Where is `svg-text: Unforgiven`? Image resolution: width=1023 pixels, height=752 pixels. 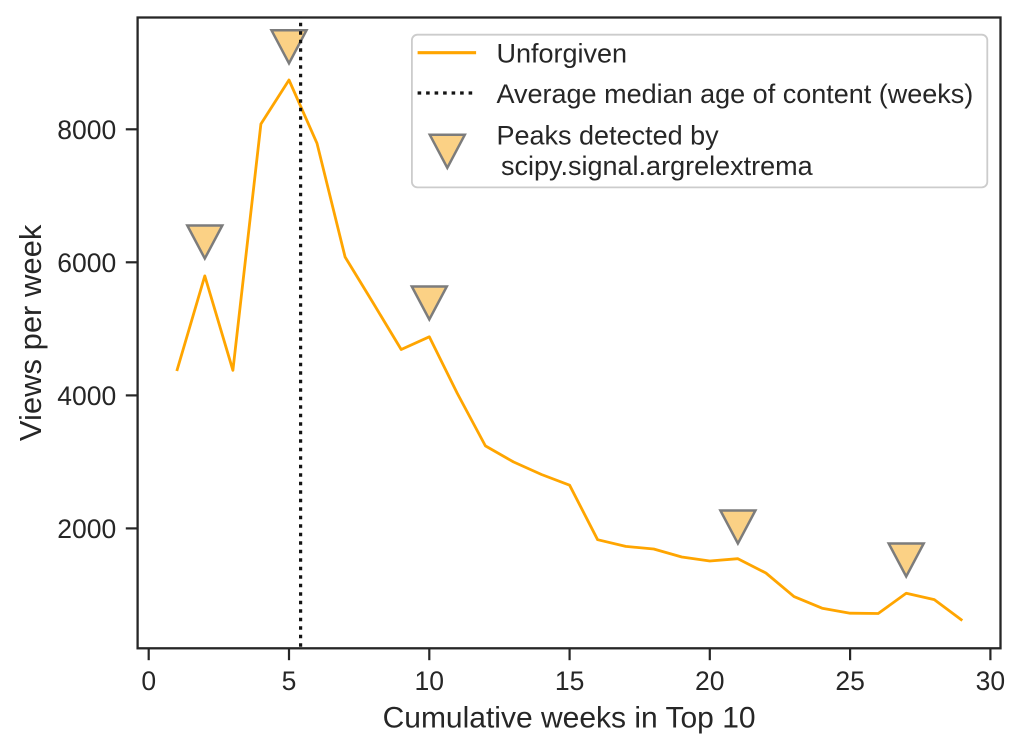 svg-text: Unforgiven is located at coordinates (562, 54).